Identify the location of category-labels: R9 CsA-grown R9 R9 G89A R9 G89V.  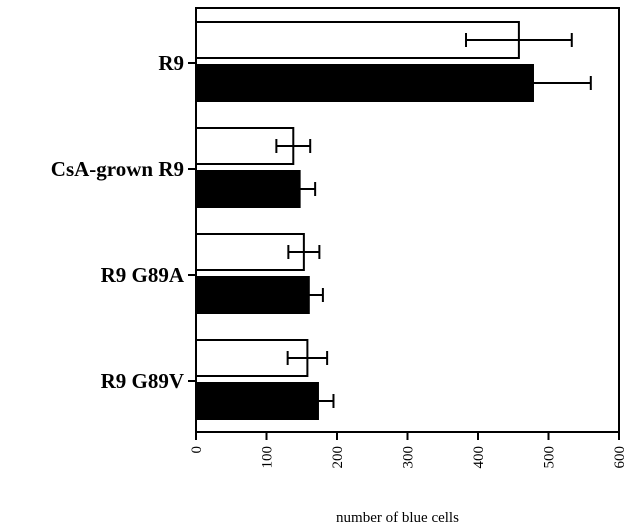
(118, 222).